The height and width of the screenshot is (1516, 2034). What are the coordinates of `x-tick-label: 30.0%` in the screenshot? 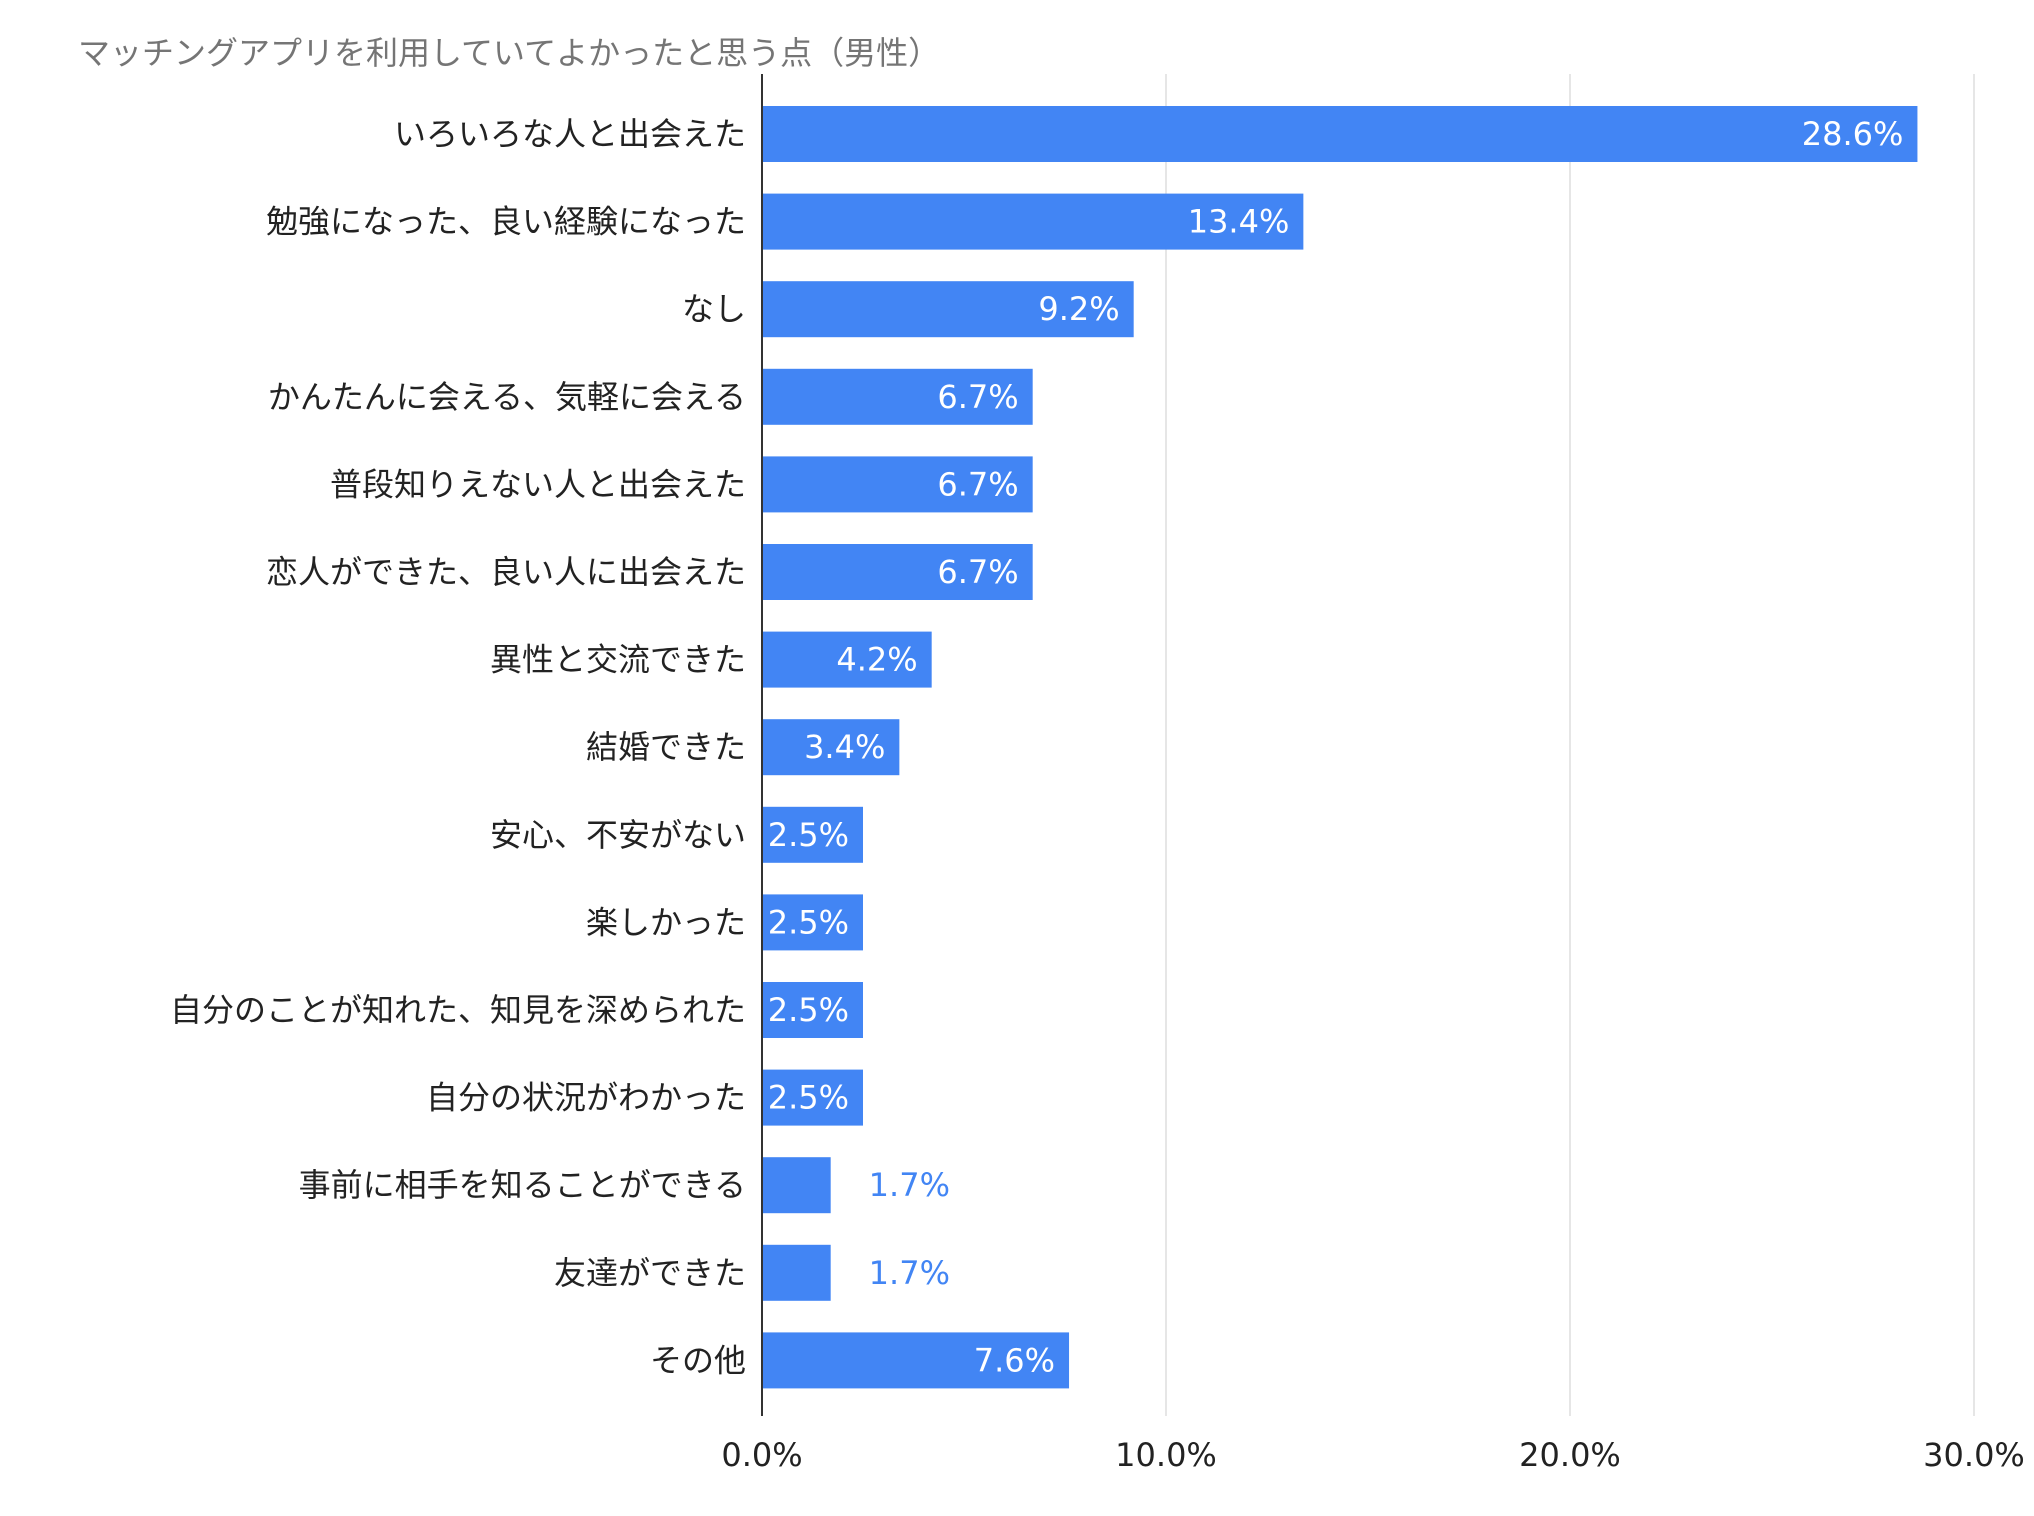 It's located at (1974, 1455).